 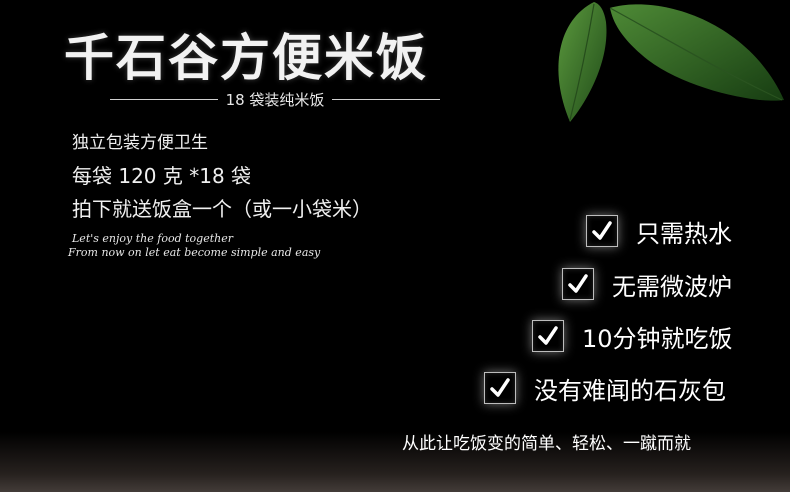 I want to click on subtitle-line-right, so click(x=386, y=99).